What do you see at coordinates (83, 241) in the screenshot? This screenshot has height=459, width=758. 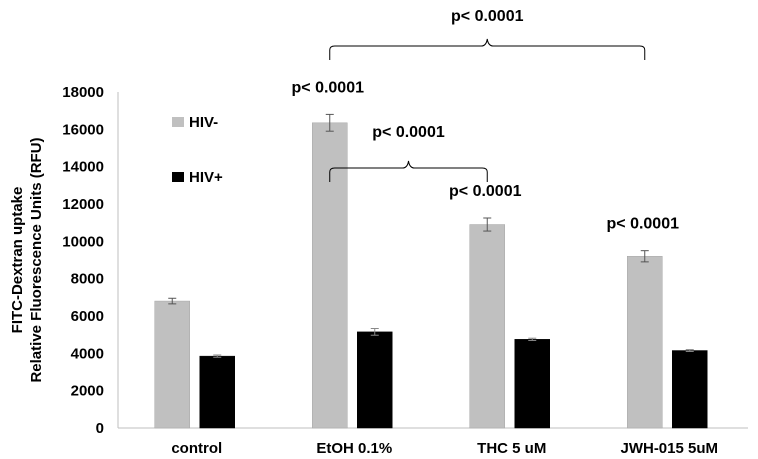 I see `y-tick-label: 10000` at bounding box center [83, 241].